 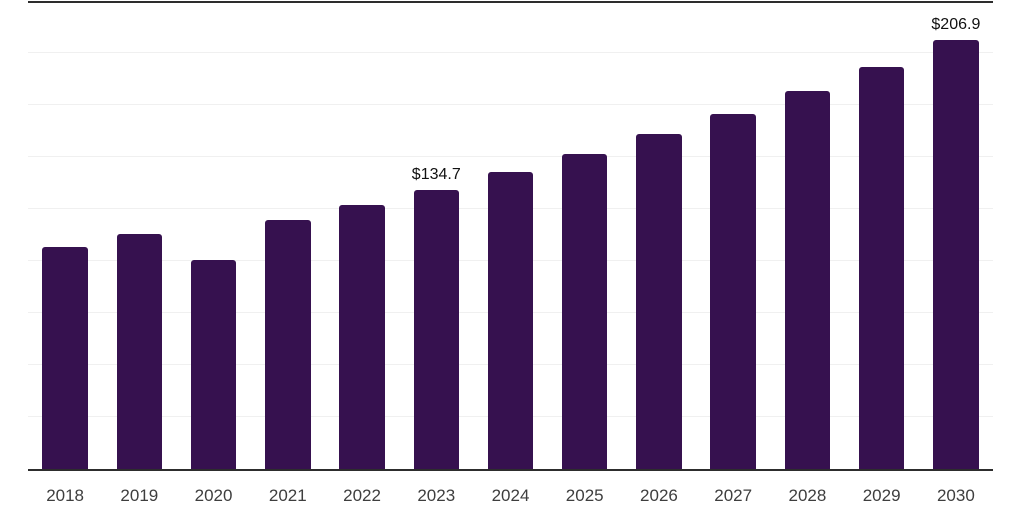 What do you see at coordinates (955, 495) in the screenshot?
I see `x-tick-2030: 2030` at bounding box center [955, 495].